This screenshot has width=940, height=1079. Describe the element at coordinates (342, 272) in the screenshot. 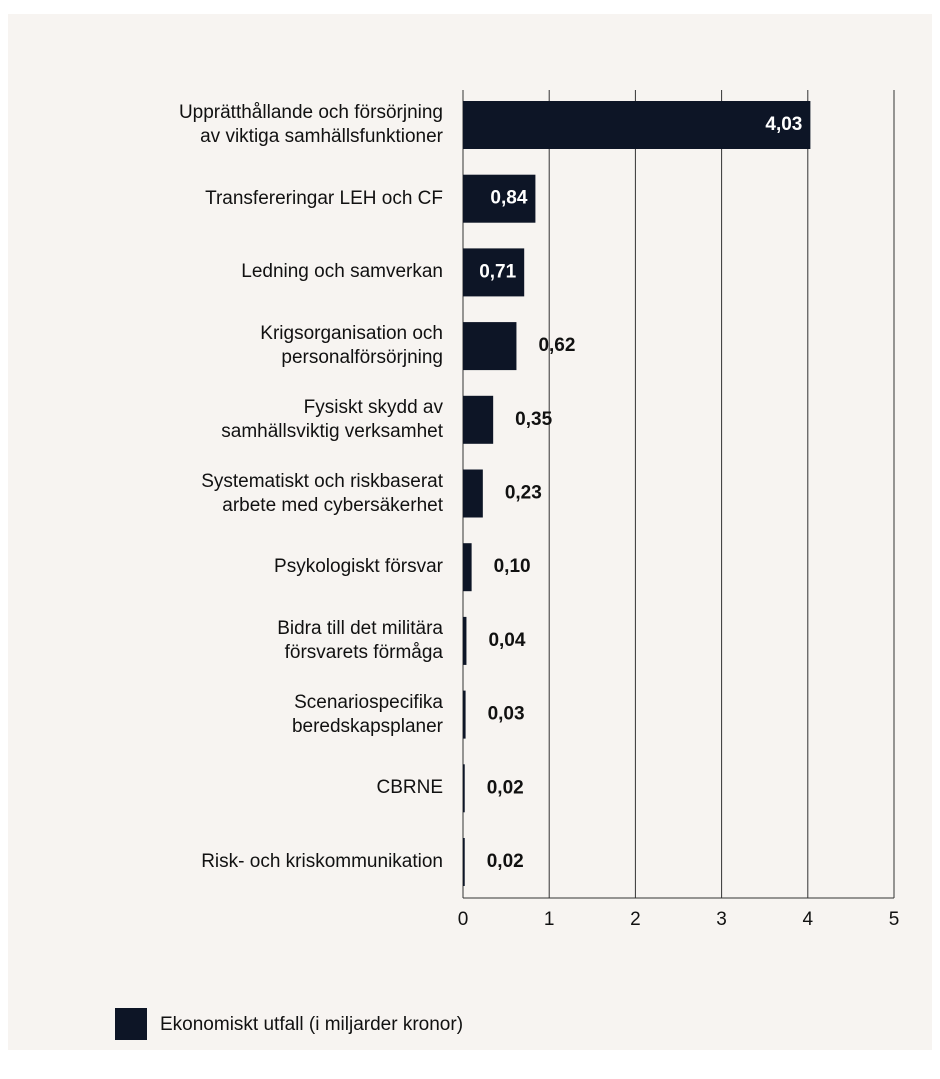

I see `y-tick-label: Ledning och samverkan` at that location.